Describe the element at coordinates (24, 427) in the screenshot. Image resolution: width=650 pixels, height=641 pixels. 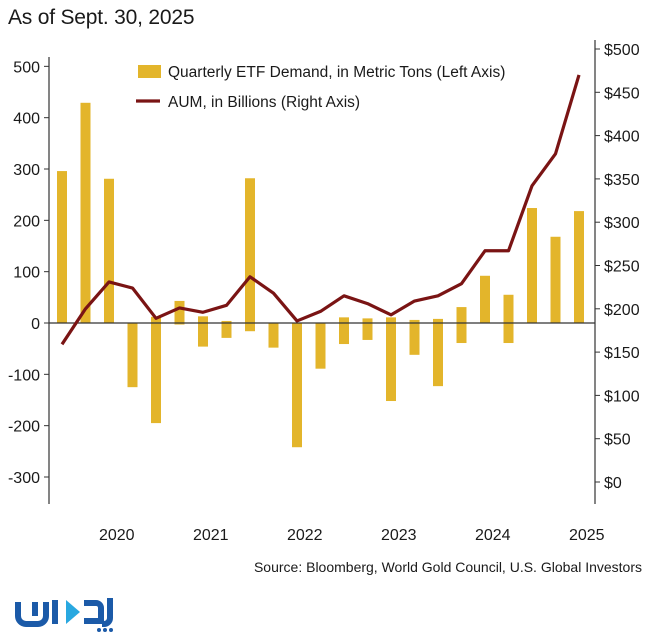
I see `left-tick-label: -200` at that location.